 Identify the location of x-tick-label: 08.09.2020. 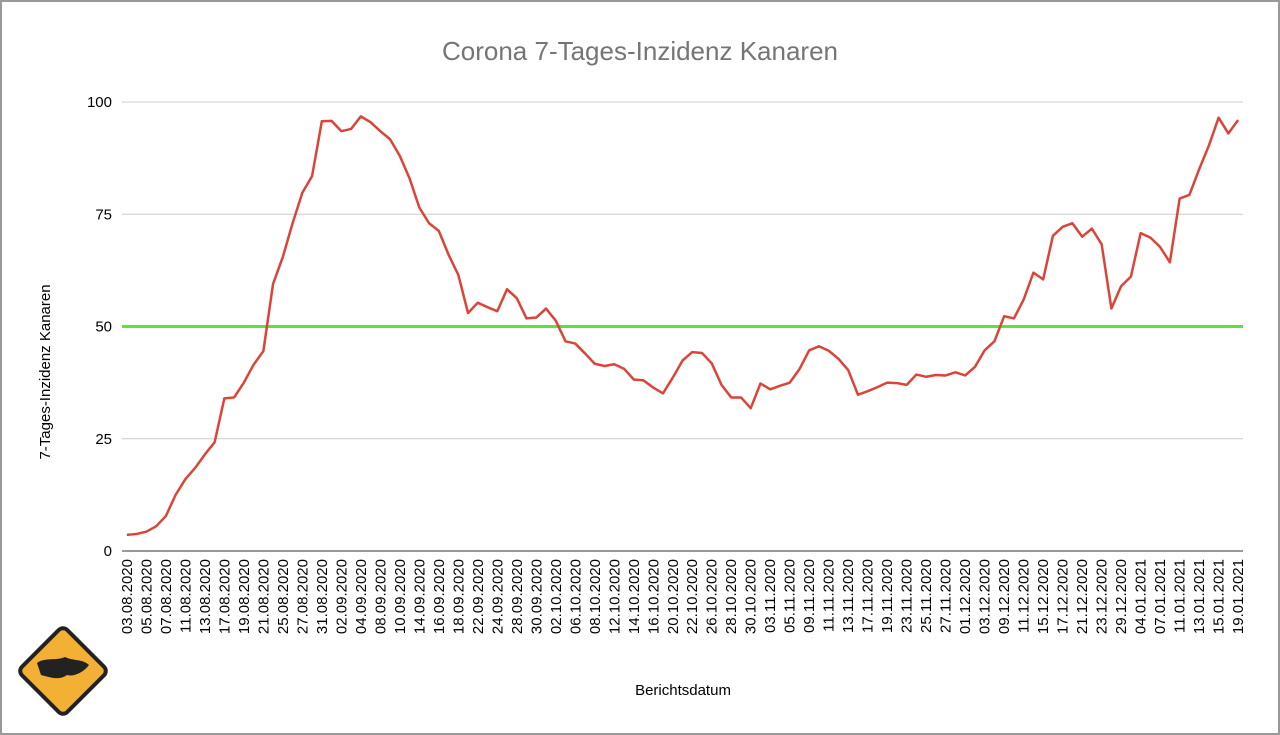
(380, 596).